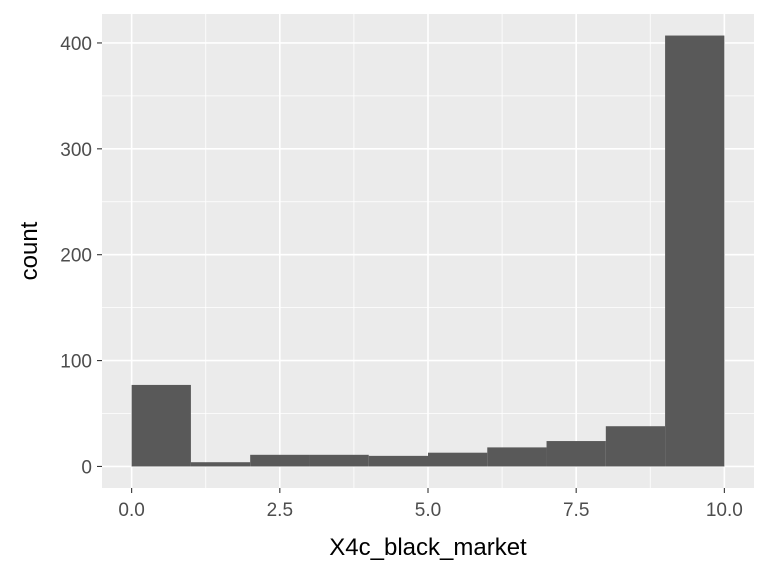  What do you see at coordinates (76, 44) in the screenshot?
I see `y-tick-label: 400` at bounding box center [76, 44].